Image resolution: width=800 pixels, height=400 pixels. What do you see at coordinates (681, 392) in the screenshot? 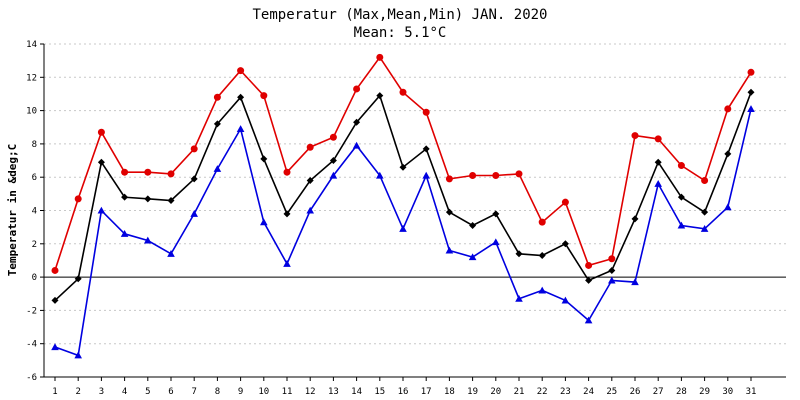
I see `x-tick-label: 28` at bounding box center [681, 392].